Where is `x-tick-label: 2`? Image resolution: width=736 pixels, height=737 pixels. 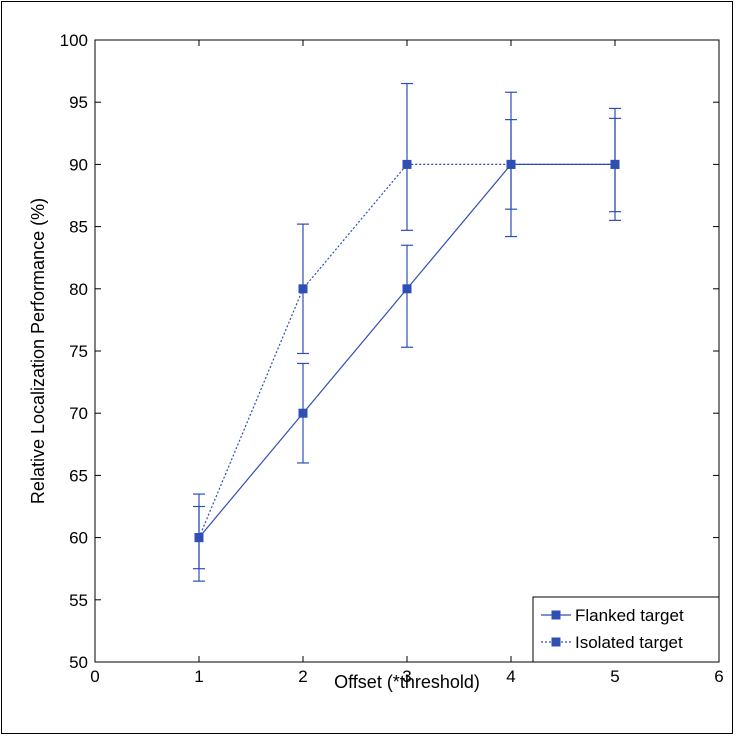
x-tick-label: 2 is located at coordinates (302, 676).